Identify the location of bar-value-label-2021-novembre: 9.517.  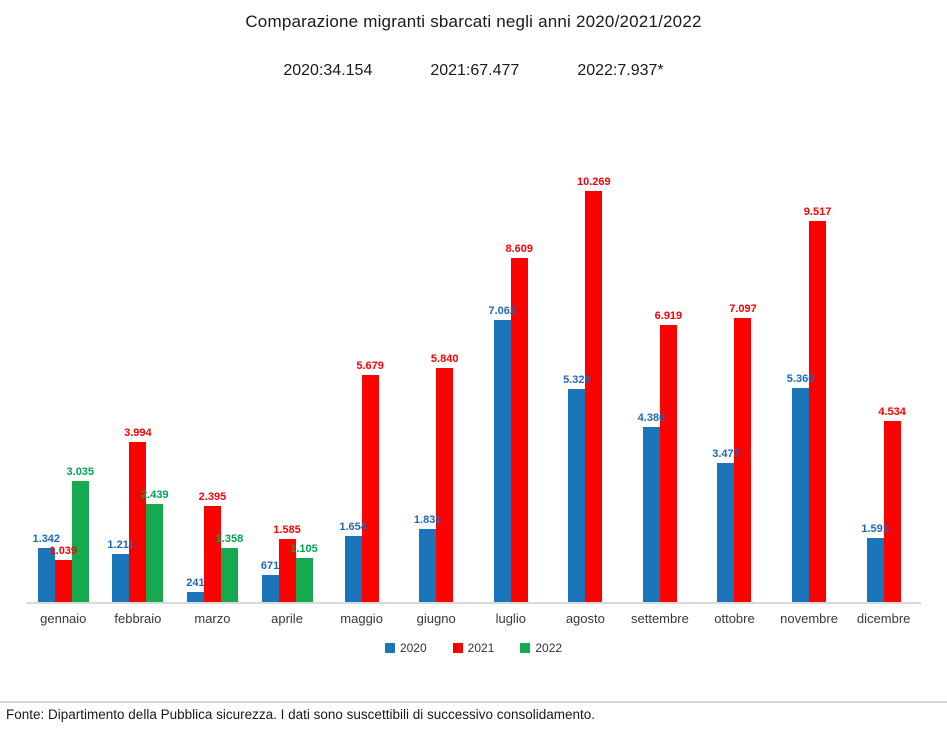
(817, 212).